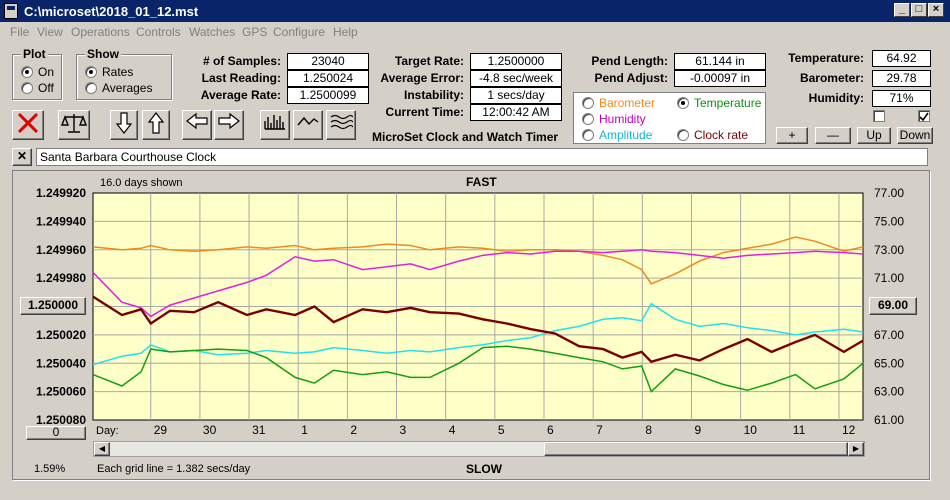 The height and width of the screenshot is (500, 950). Describe the element at coordinates (516, 112) in the screenshot. I see `current-time-field: 12:00:42 AM` at that location.